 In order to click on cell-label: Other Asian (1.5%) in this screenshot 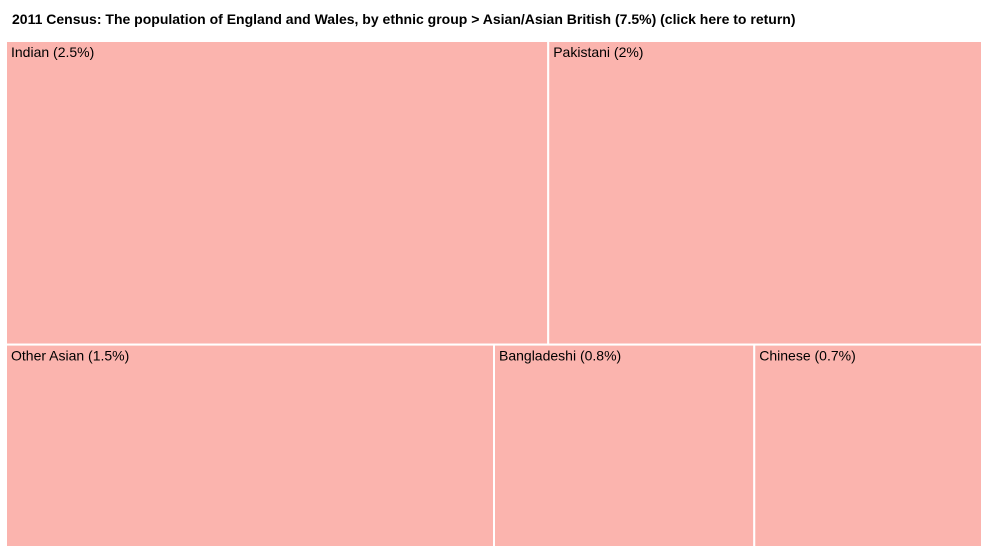, I will do `click(70, 356)`.